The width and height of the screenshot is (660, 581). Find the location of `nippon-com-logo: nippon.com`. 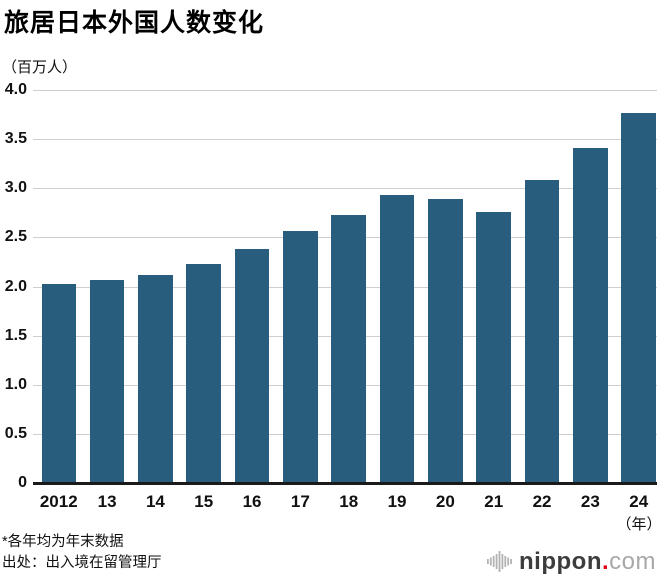

nippon-com-logo: nippon.com is located at coordinates (571, 561).